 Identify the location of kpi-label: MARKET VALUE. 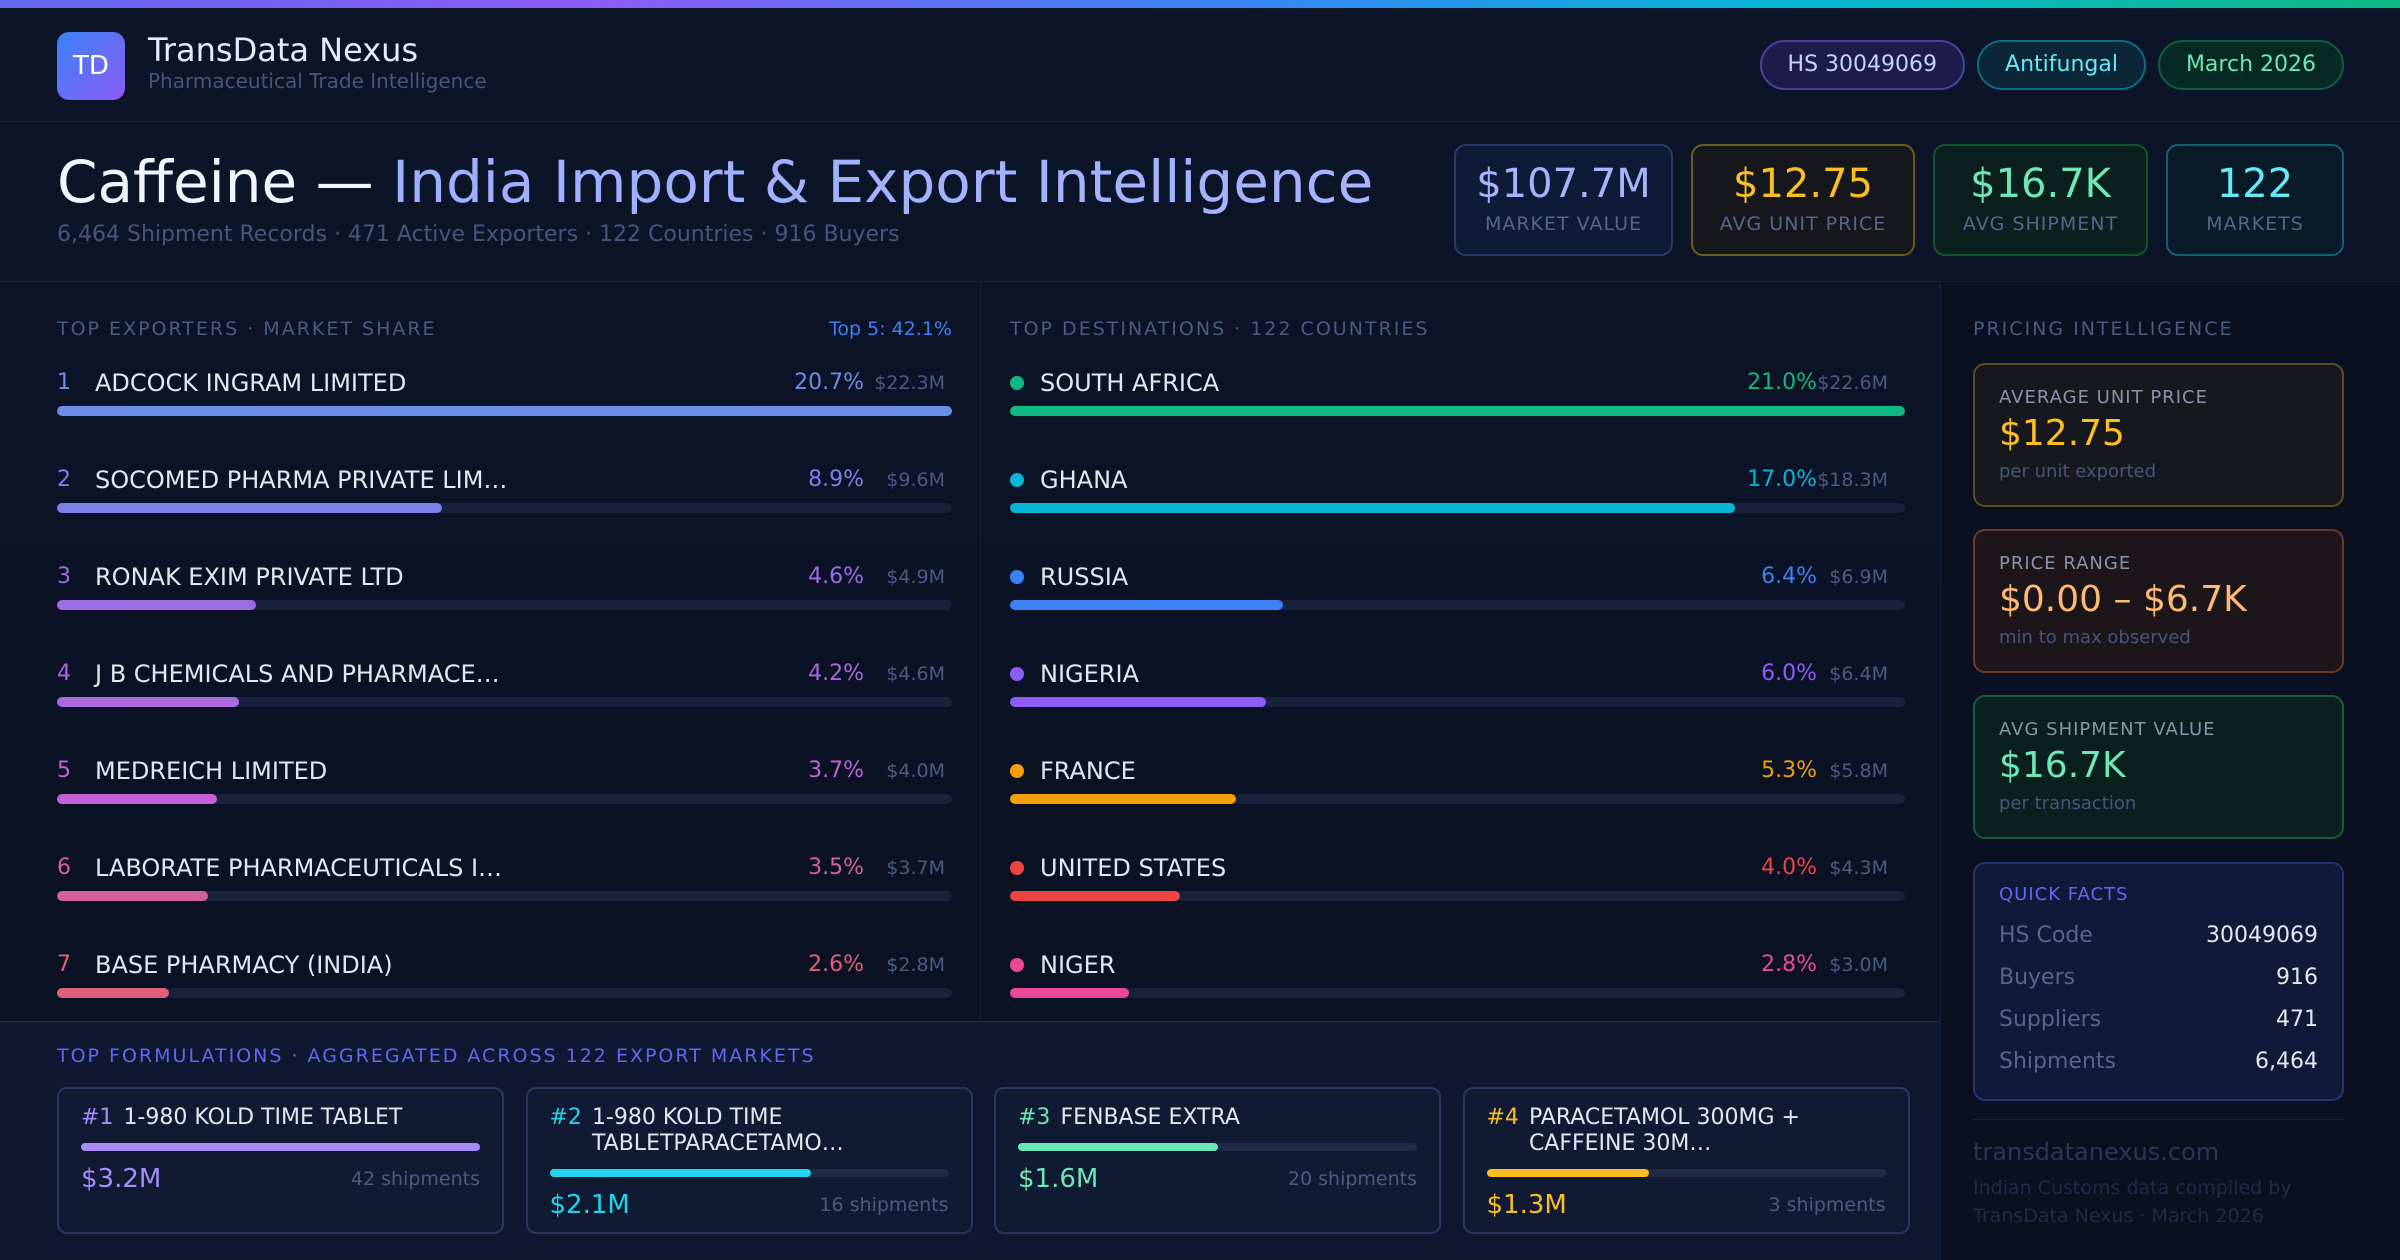
(1563, 224).